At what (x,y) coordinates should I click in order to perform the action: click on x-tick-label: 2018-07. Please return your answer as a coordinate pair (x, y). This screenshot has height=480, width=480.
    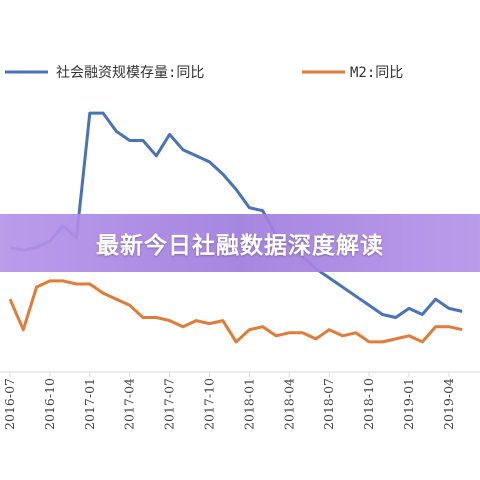
    Looking at the image, I should click on (328, 404).